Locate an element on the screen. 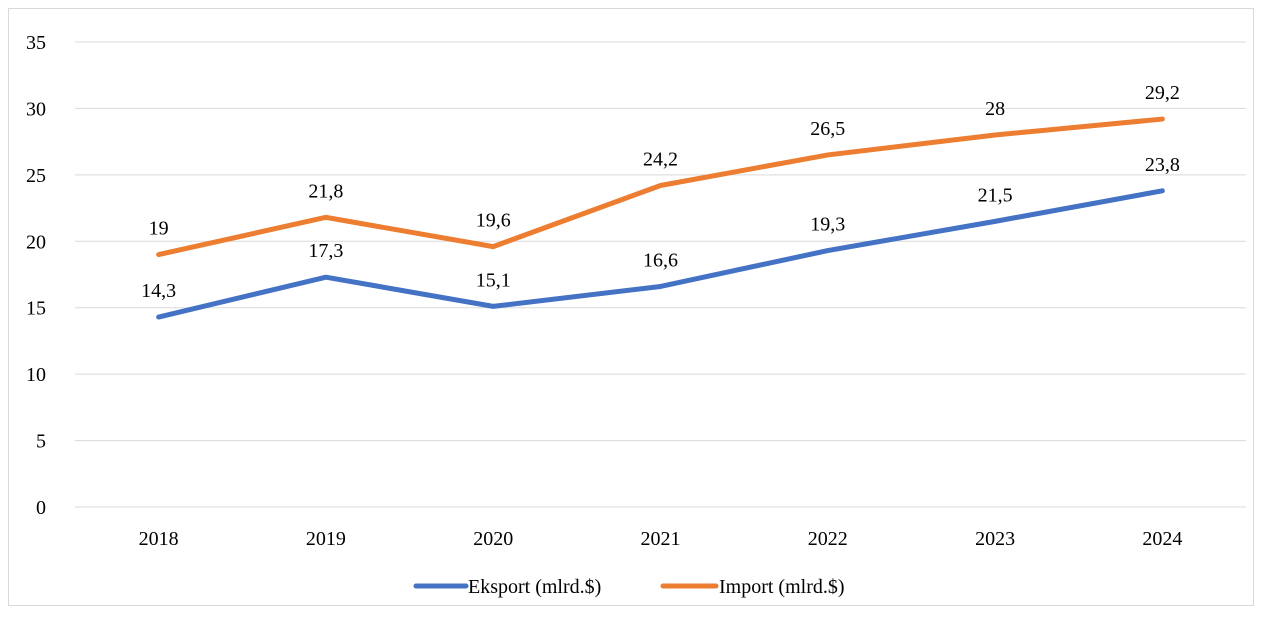 The height and width of the screenshot is (617, 1264). data-label: 19,3 is located at coordinates (827, 225).